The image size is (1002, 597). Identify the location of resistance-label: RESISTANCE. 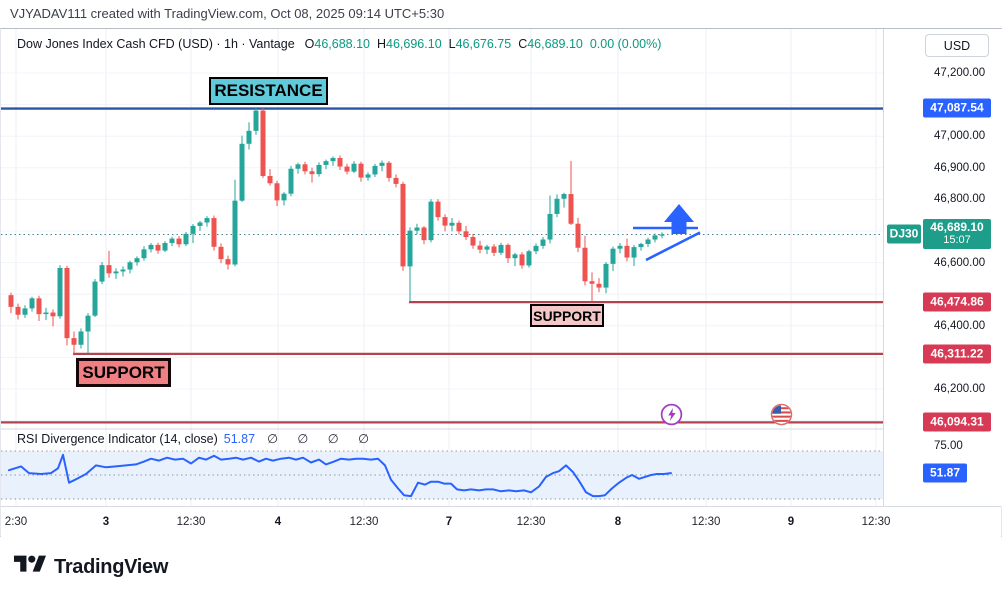
(268, 91).